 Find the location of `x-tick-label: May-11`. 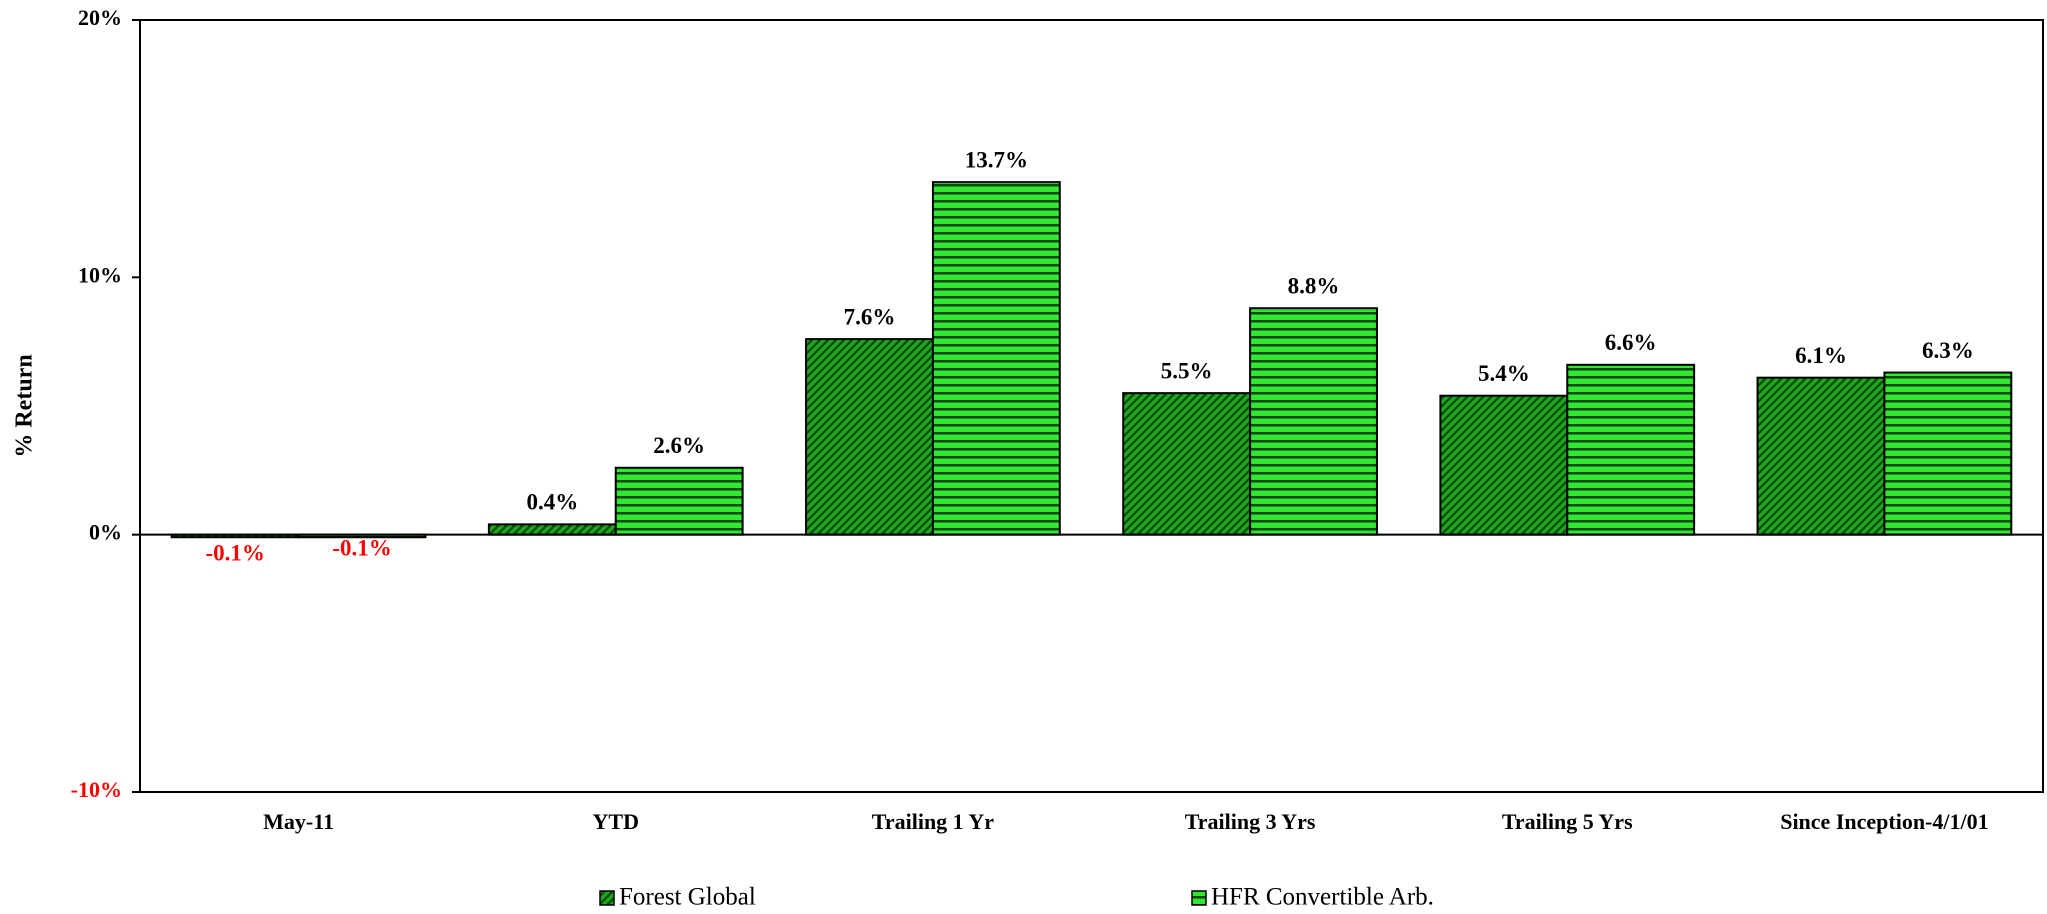

x-tick-label: May-11 is located at coordinates (298, 821).